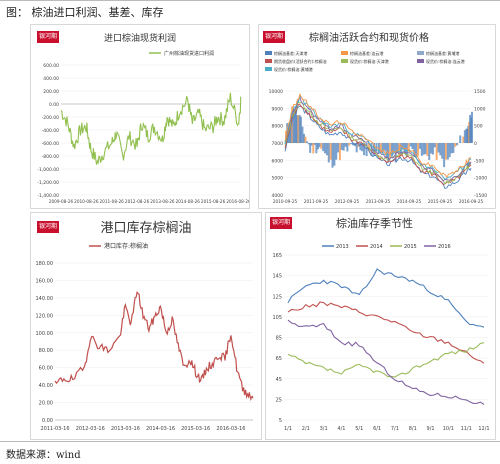 This screenshot has width=500, height=464. I want to click on y-left-tick-label: 9000, so click(278, 109).